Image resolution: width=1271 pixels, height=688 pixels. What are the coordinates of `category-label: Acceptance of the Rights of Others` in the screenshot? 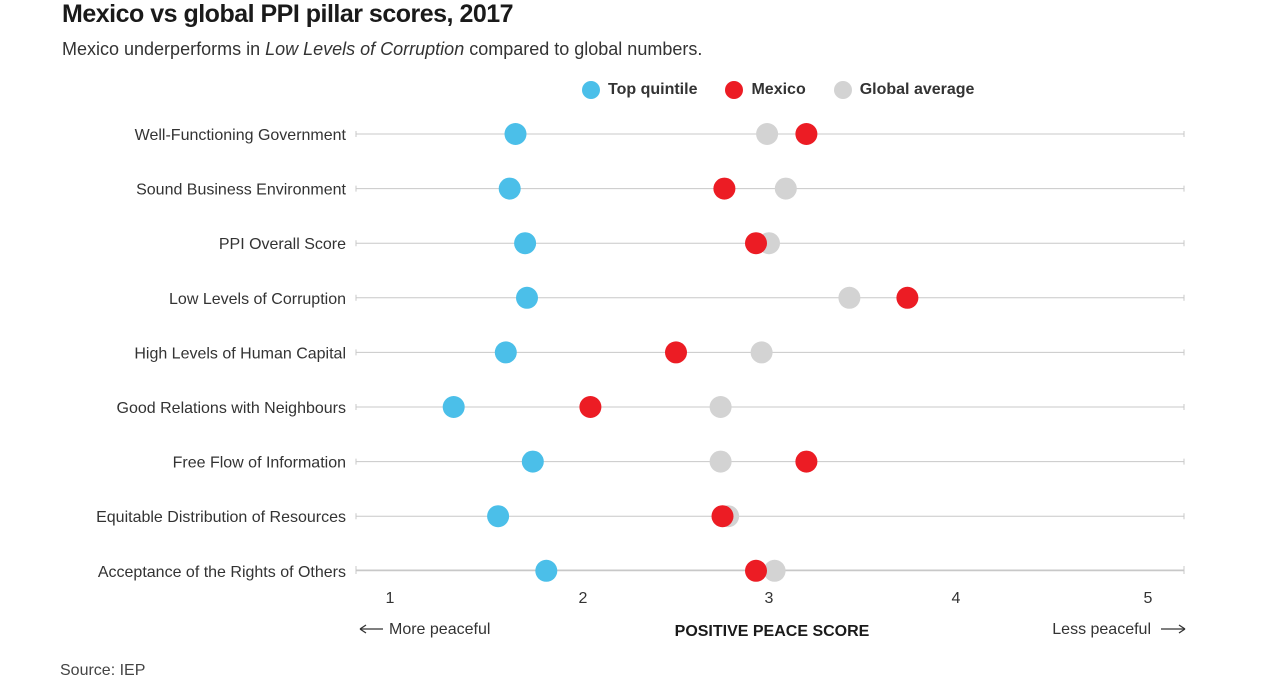 It's located at (222, 572).